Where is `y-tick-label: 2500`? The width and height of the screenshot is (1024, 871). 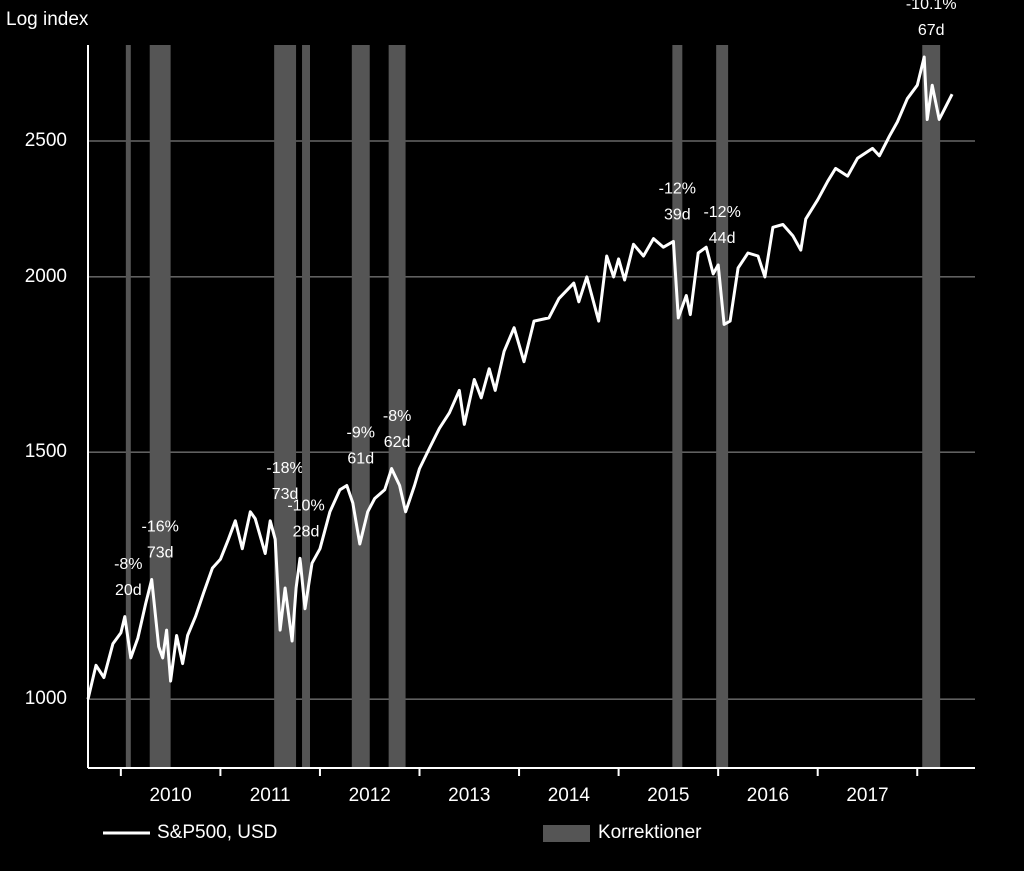 y-tick-label: 2500 is located at coordinates (46, 140).